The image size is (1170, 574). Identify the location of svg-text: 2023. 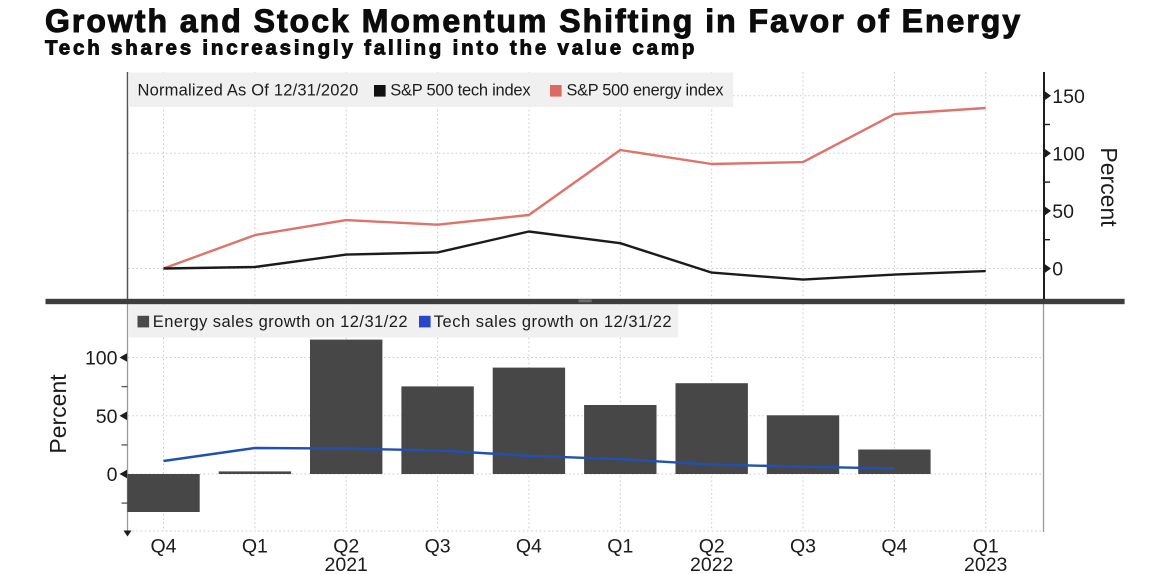
(985, 564).